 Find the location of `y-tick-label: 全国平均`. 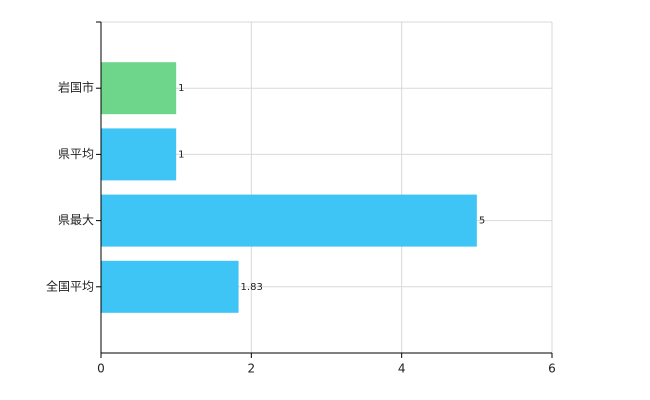

y-tick-label: 全国平均 is located at coordinates (70, 285).